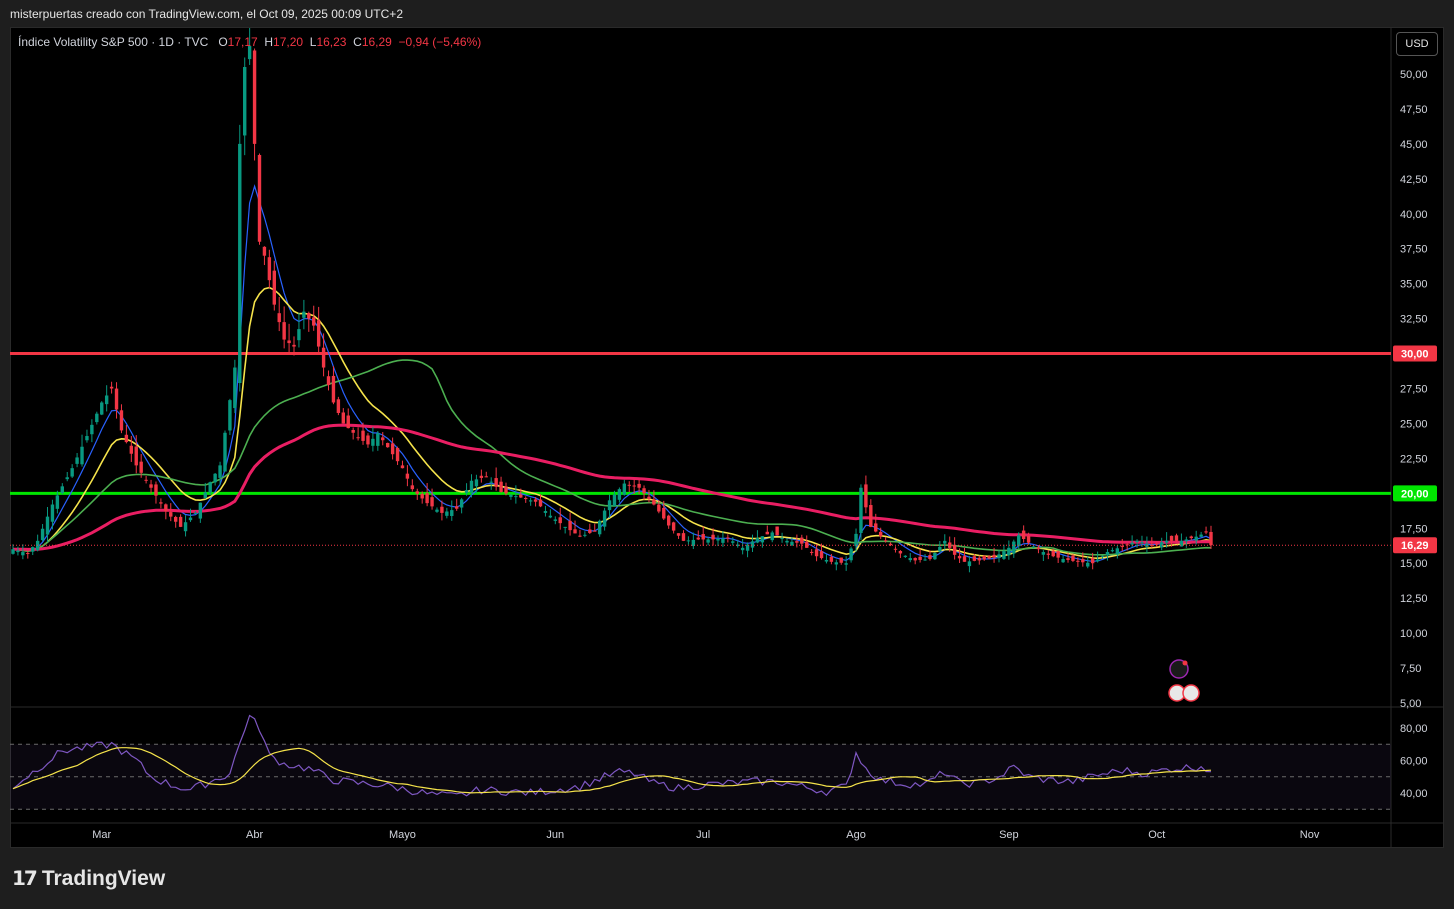 The width and height of the screenshot is (1454, 909). I want to click on tradingview-logo: 𝟭𝟳 TradingView, so click(88, 878).